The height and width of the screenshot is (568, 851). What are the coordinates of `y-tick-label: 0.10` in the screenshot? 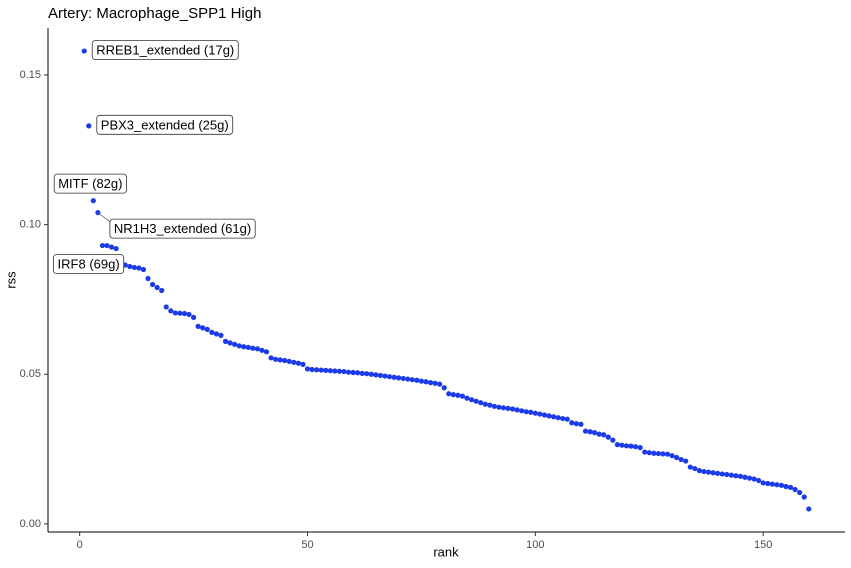 It's located at (30, 225).